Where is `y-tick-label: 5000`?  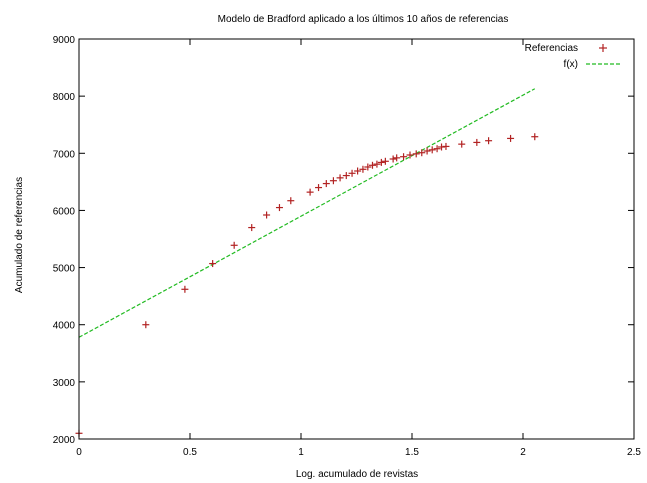 y-tick-label: 5000 is located at coordinates (64, 269).